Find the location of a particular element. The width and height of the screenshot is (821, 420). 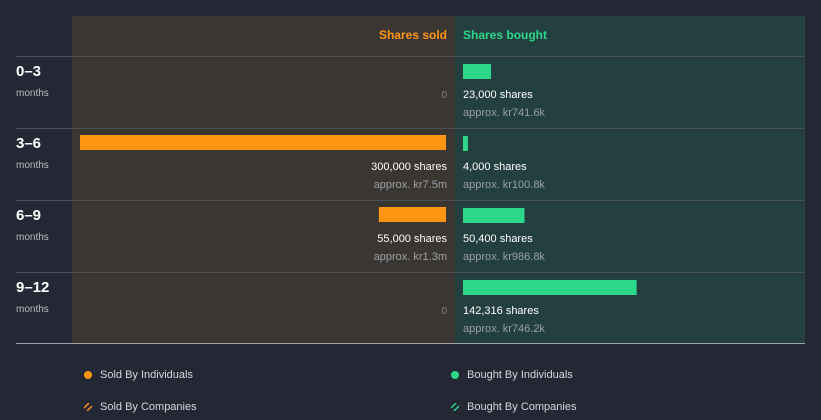

sold-shares-label: 300,000 shares is located at coordinates (409, 167).